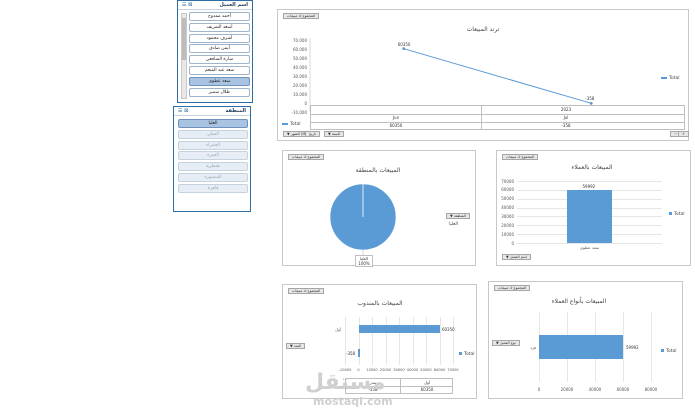 This screenshot has height=418, width=695. Describe the element at coordinates (506, 343) in the screenshot. I see `customer-type-field-button: ▼ نوع العميل` at that location.